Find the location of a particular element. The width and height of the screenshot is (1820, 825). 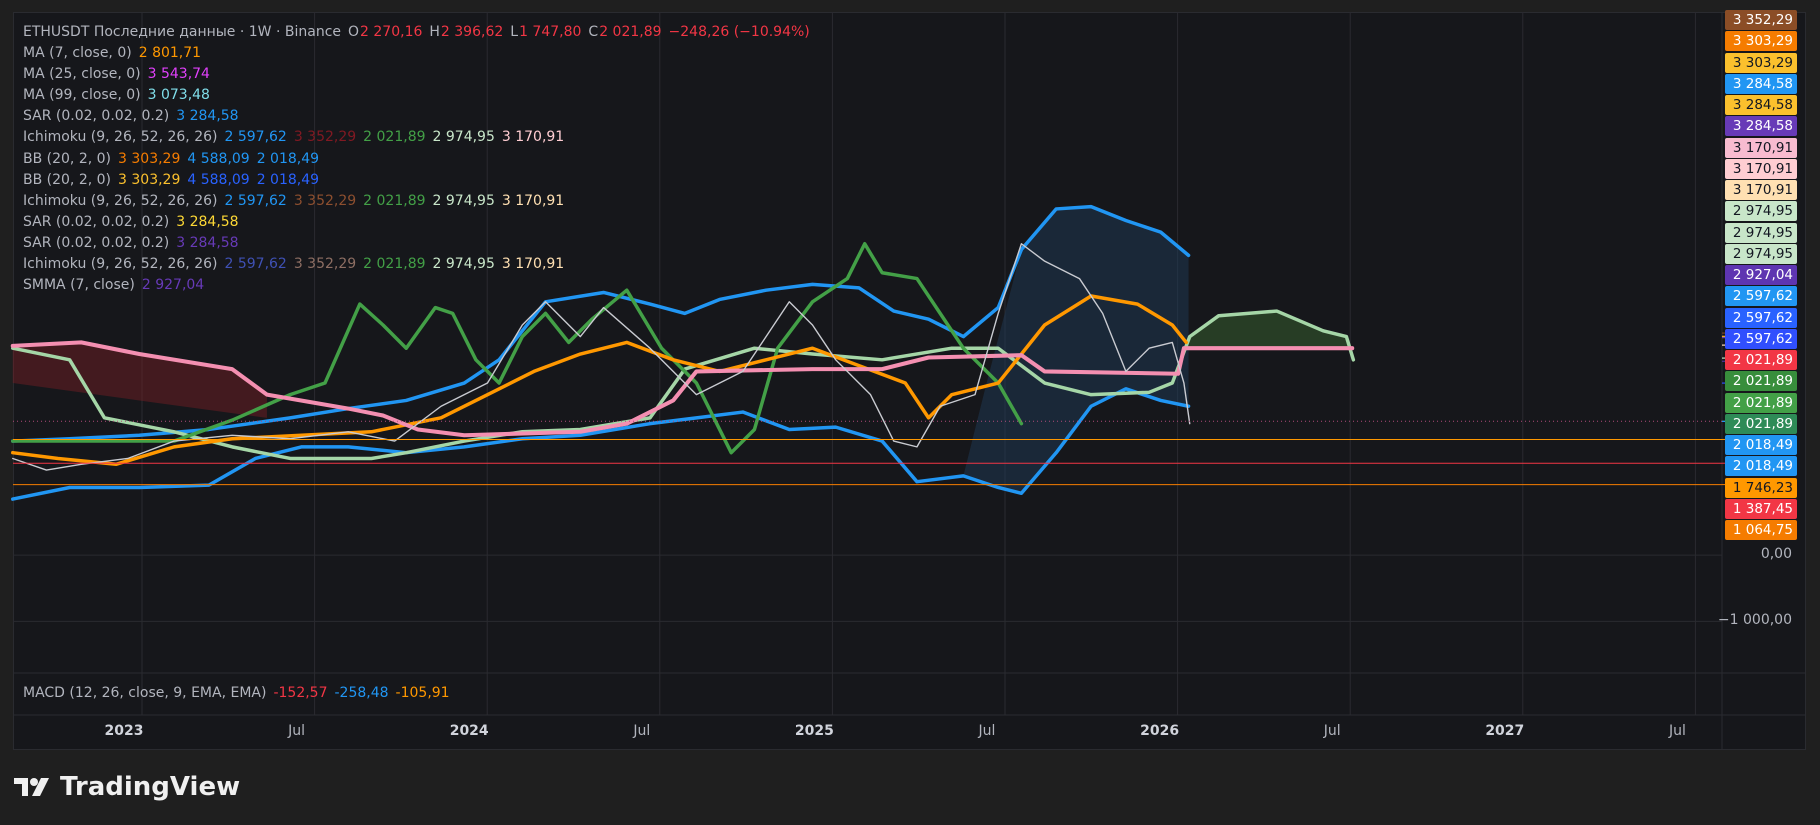

indicator-name: SMMA (7, close) is located at coordinates (79, 285).